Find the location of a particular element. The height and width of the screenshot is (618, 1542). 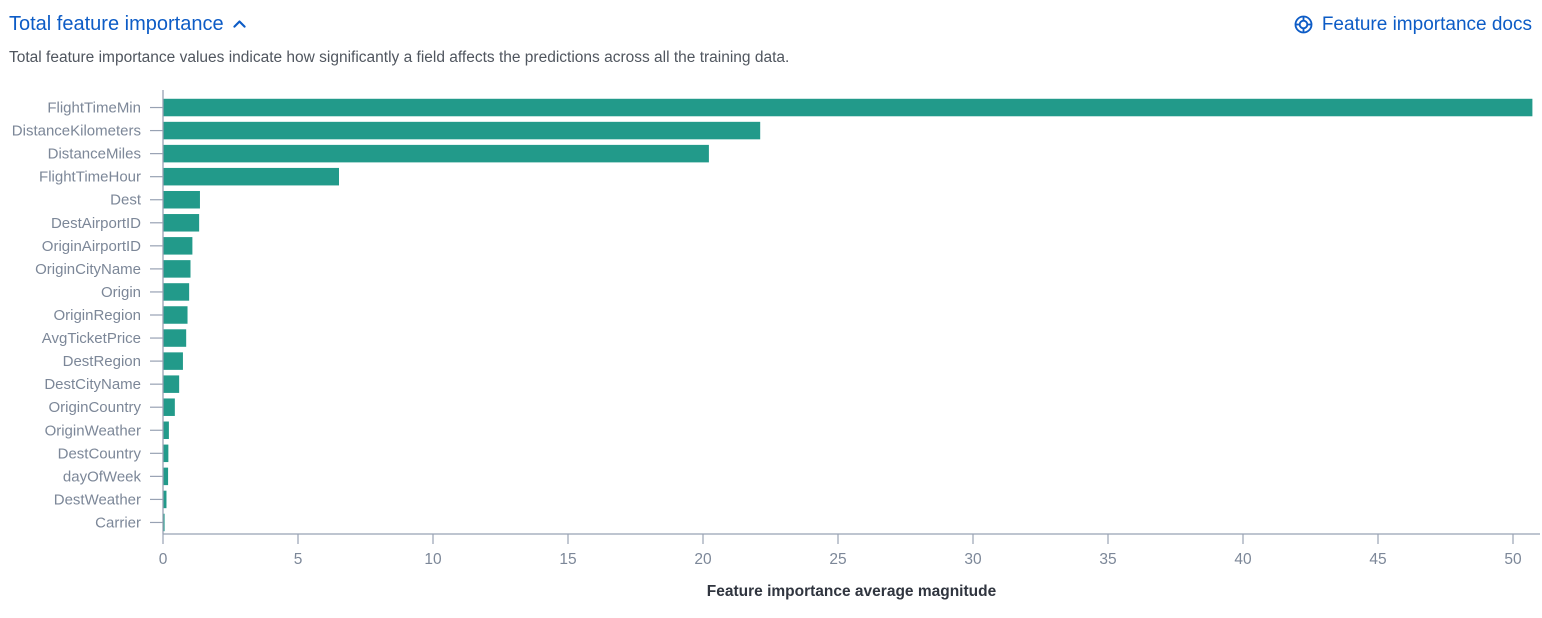

y-axis-label: DestCountry is located at coordinates (100, 453).